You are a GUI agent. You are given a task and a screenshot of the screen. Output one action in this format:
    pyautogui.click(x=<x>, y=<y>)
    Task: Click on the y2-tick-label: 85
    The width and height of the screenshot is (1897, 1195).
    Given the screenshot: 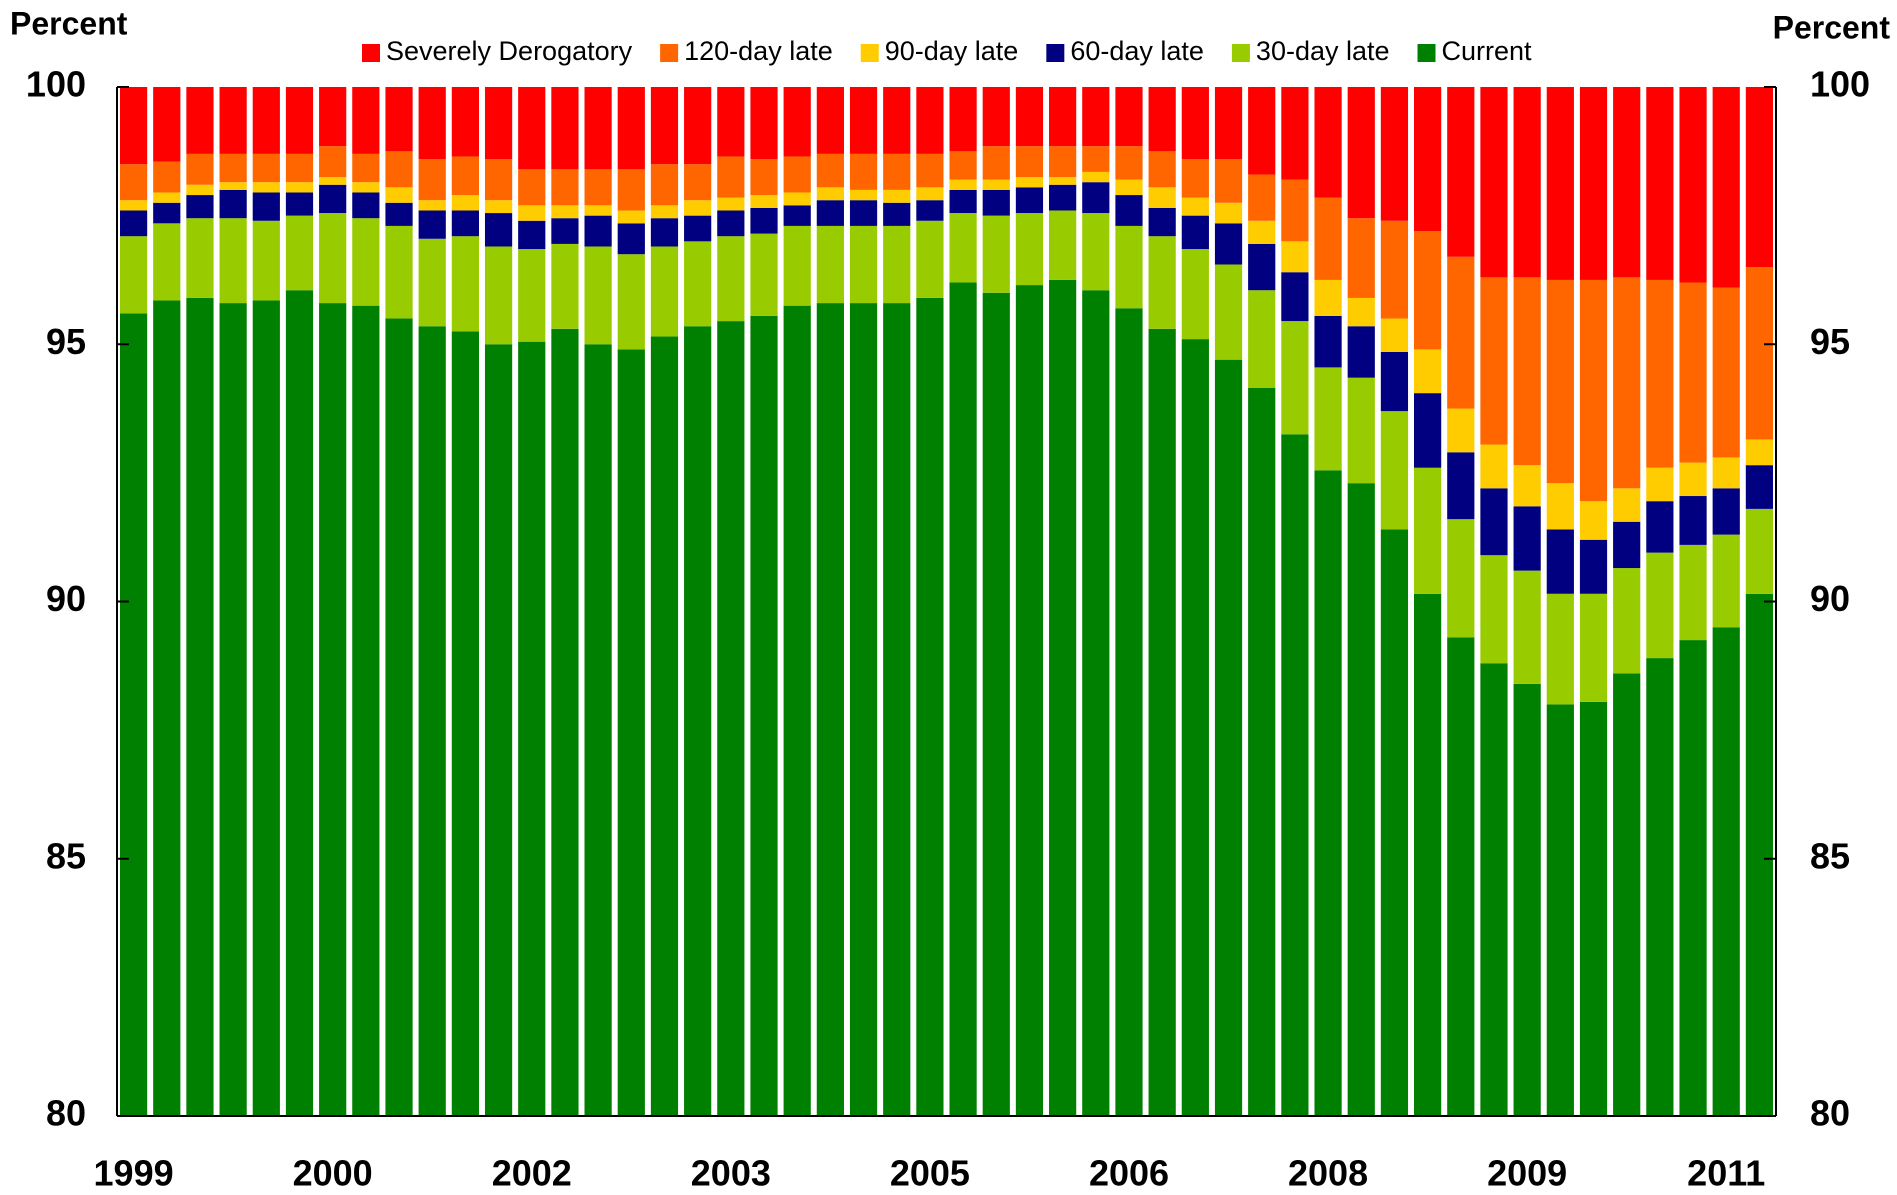 What is the action you would take?
    pyautogui.click(x=1830, y=855)
    